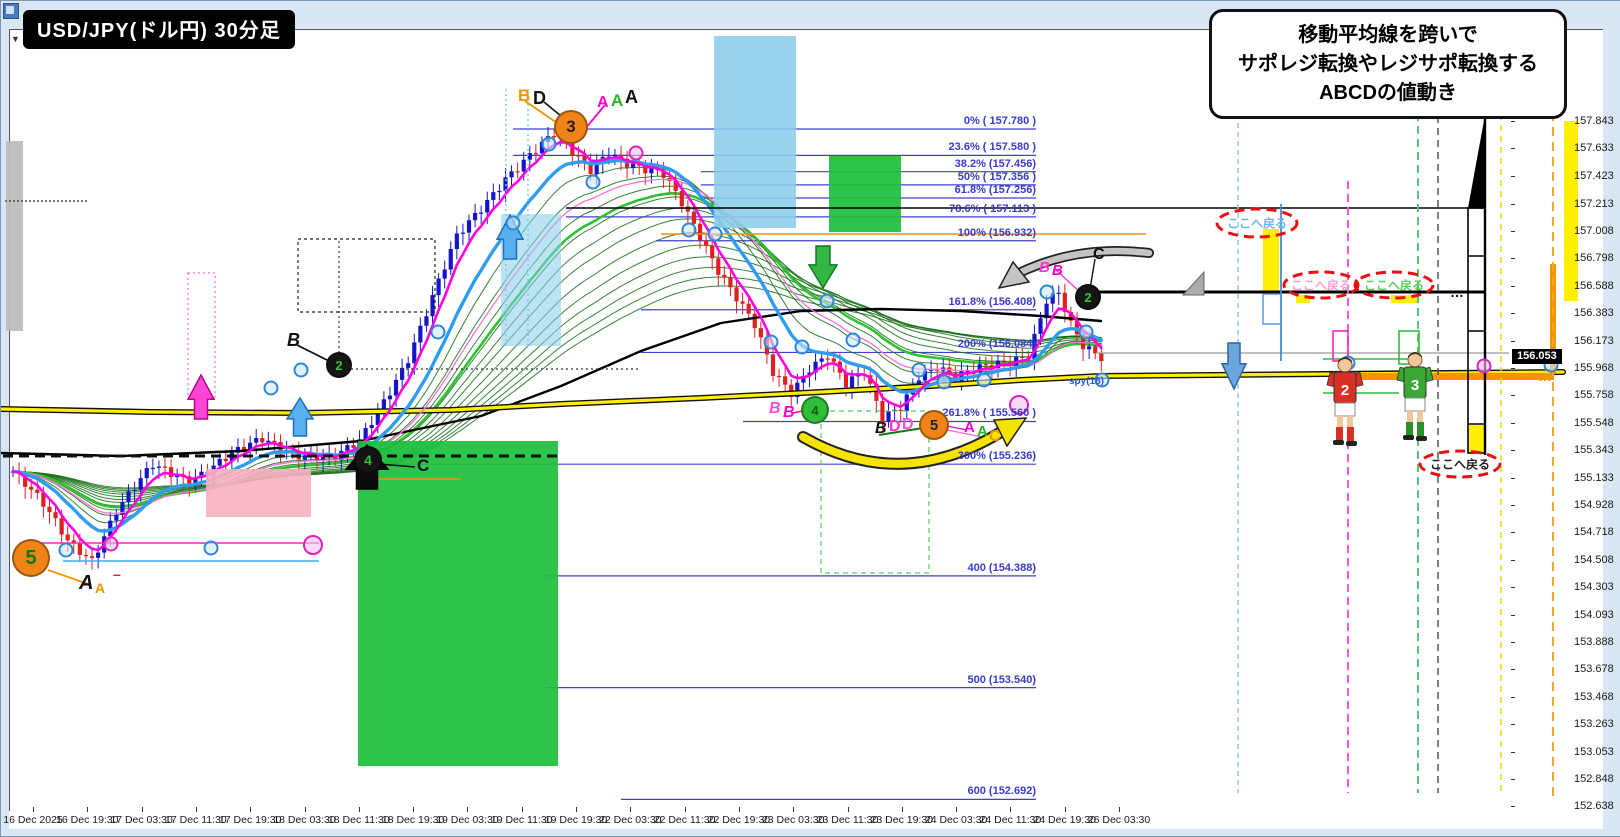 The image size is (1620, 837). Describe the element at coordinates (1345, 401) in the screenshot. I see `soccer-player-icon: 2` at that location.